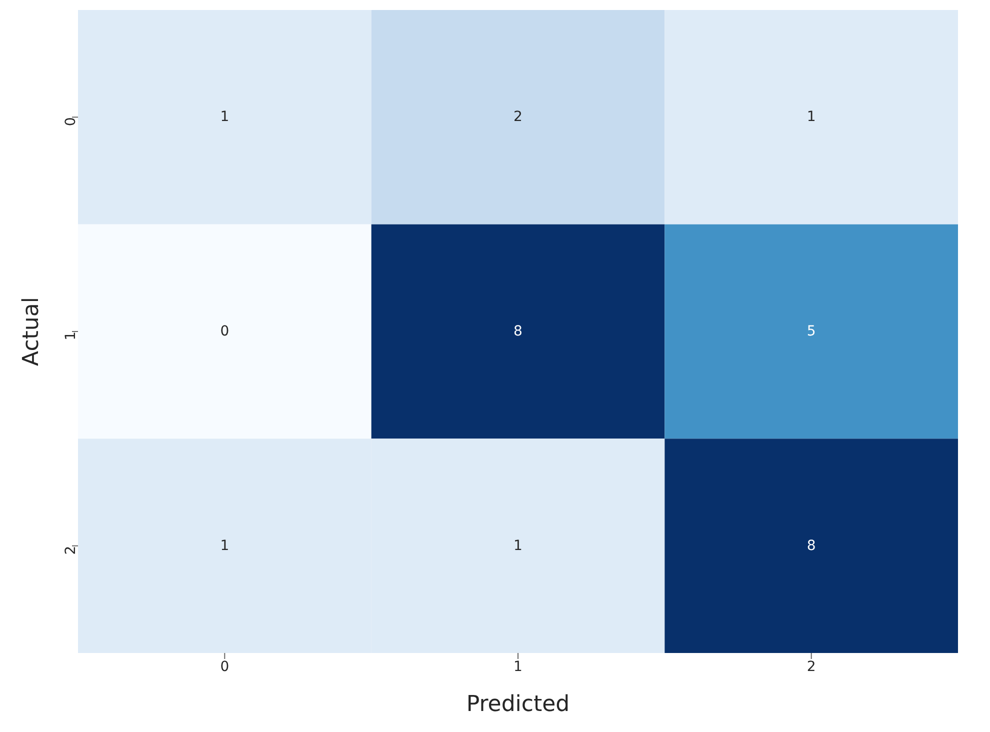 This screenshot has height=732, width=990. I want to click on x-tick-label: 1, so click(518, 666).